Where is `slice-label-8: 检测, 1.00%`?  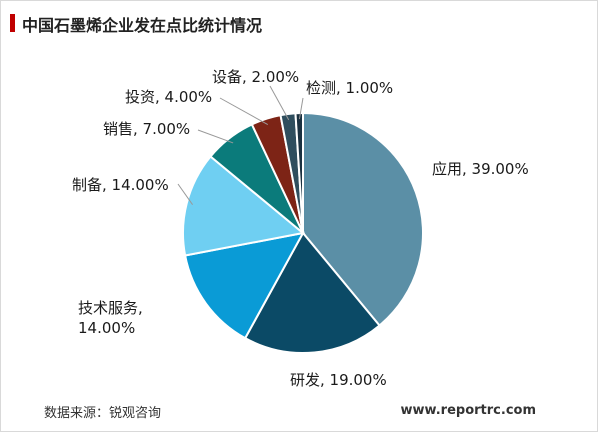
slice-label-8: 检测, 1.00% is located at coordinates (349, 88).